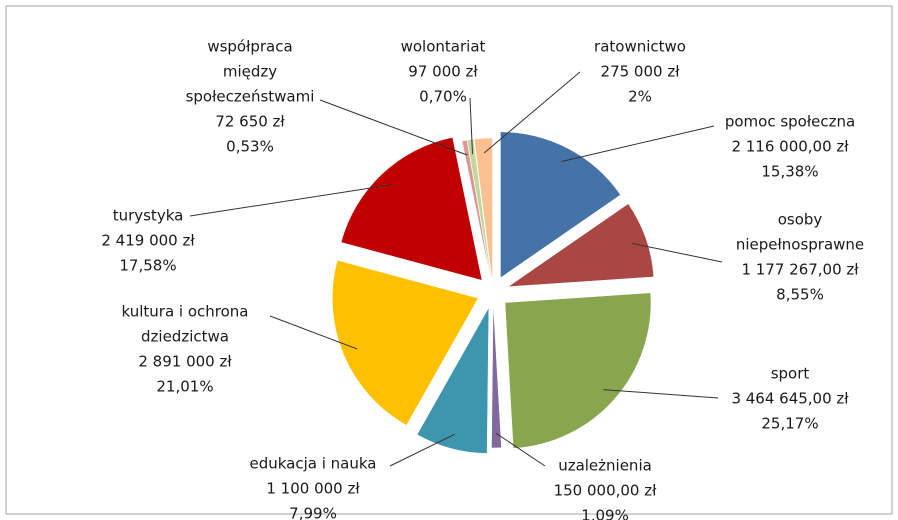  I want to click on slice-percent: 0,70%, so click(443, 97).